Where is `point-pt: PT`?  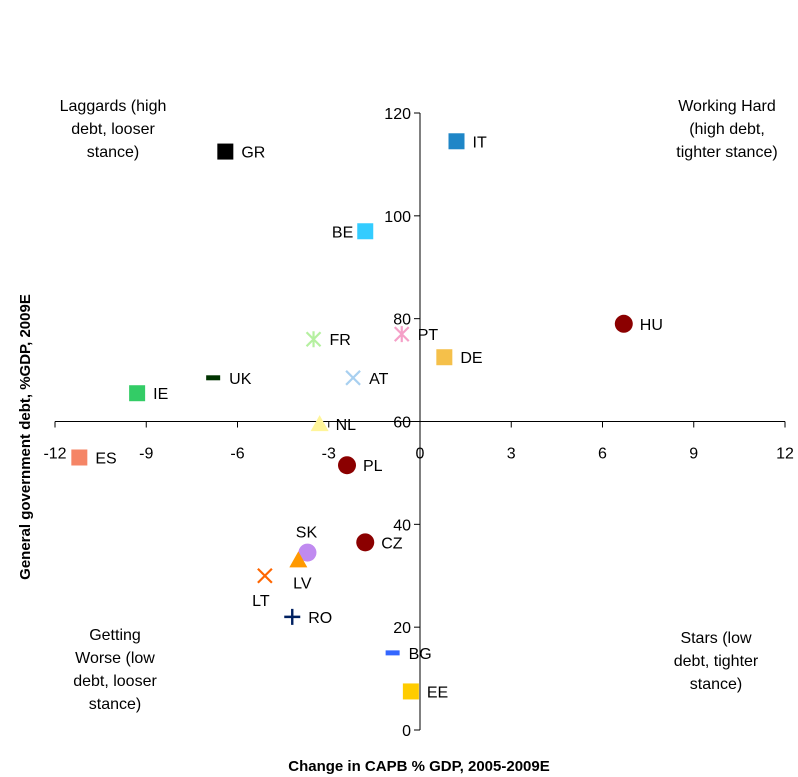 point-pt: PT is located at coordinates (416, 335).